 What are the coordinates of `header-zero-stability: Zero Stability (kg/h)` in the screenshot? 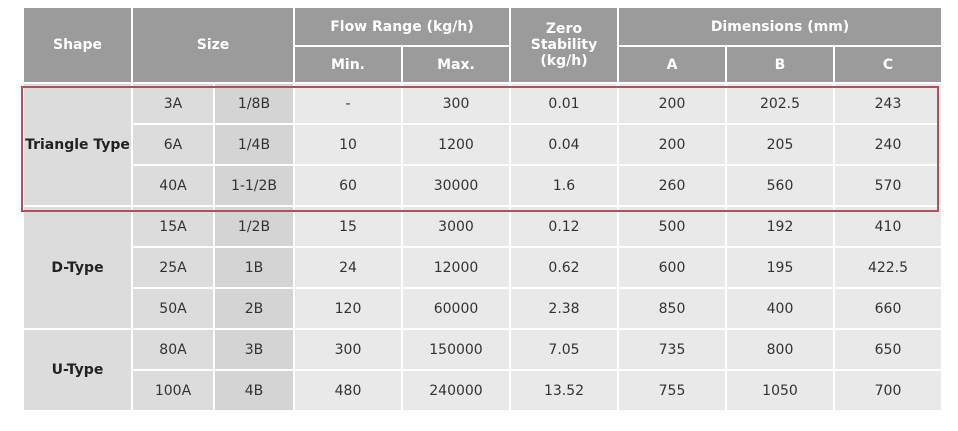 It's located at (564, 45).